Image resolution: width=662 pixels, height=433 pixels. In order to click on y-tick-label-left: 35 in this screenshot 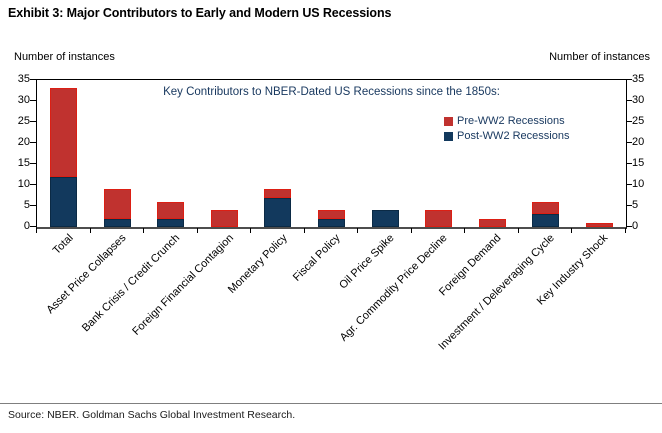, I will do `click(23, 79)`.